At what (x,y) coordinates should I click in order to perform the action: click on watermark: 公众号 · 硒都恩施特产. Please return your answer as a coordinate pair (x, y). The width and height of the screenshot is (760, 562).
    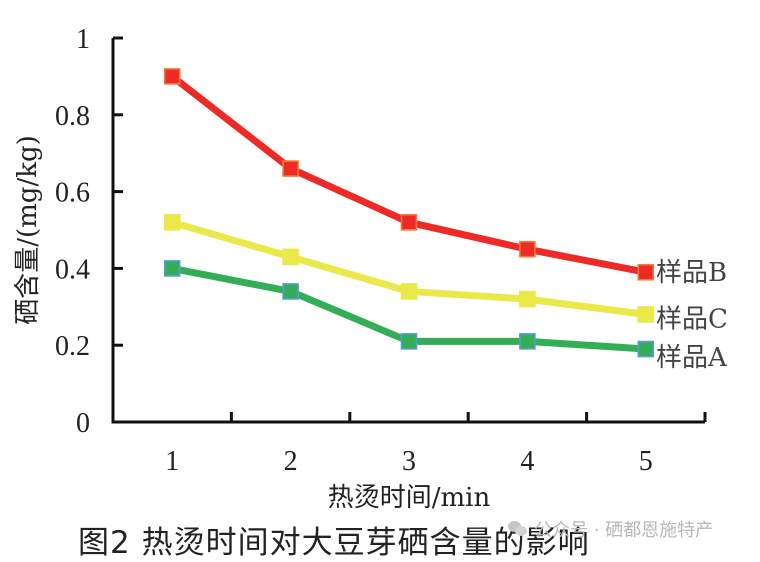
    Looking at the image, I should click on (610, 529).